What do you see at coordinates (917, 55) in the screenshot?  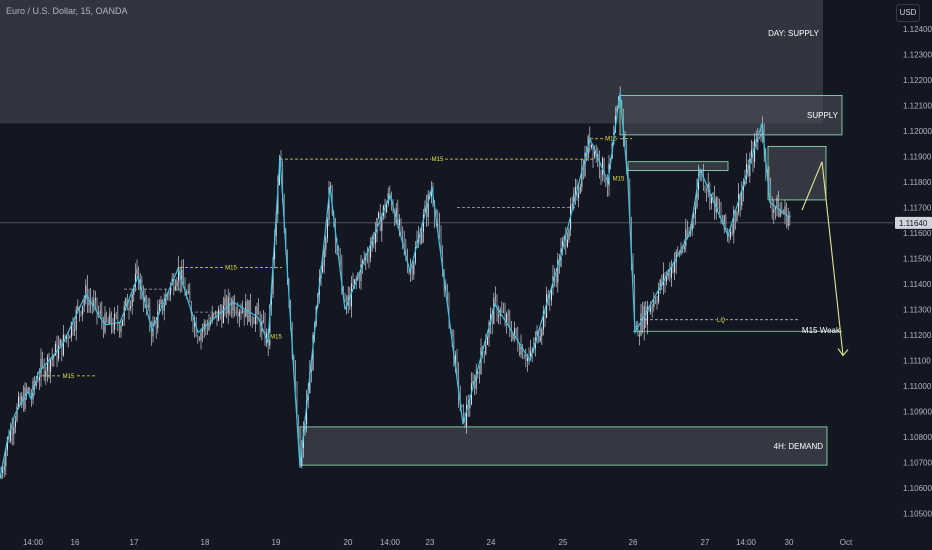 I see `price-tick-label: 1.12300` at bounding box center [917, 55].